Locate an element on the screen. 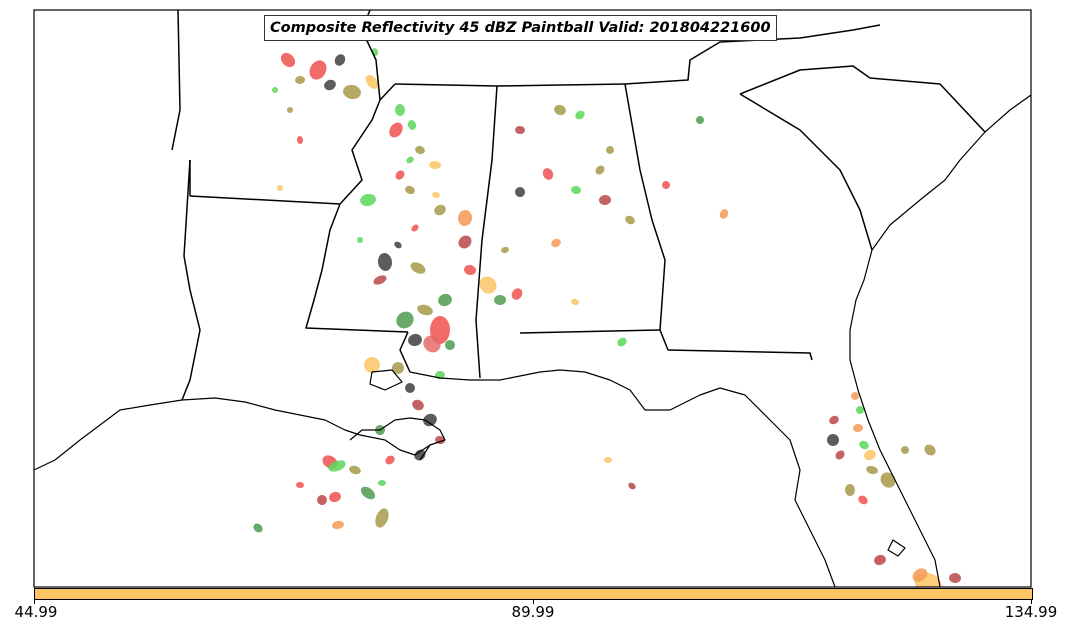 The width and height of the screenshot is (1070, 633). louisiana-coast is located at coordinates (397, 439).